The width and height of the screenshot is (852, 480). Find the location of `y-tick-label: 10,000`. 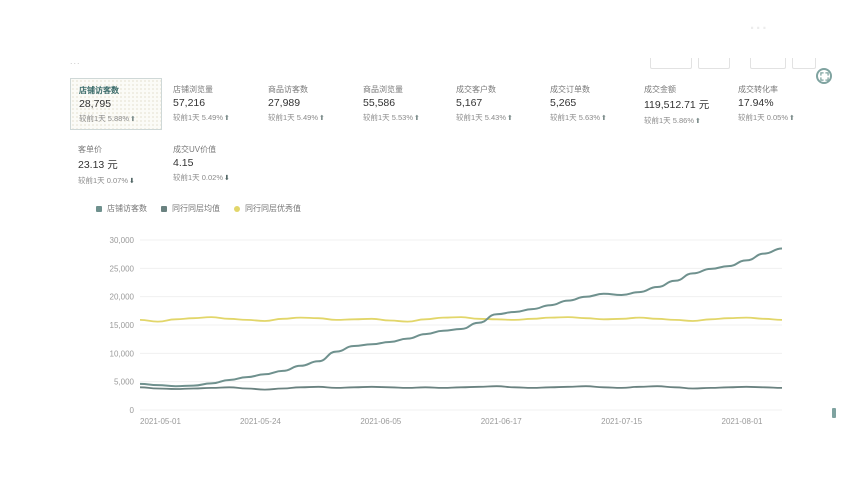

y-tick-label: 10,000 is located at coordinates (122, 353).